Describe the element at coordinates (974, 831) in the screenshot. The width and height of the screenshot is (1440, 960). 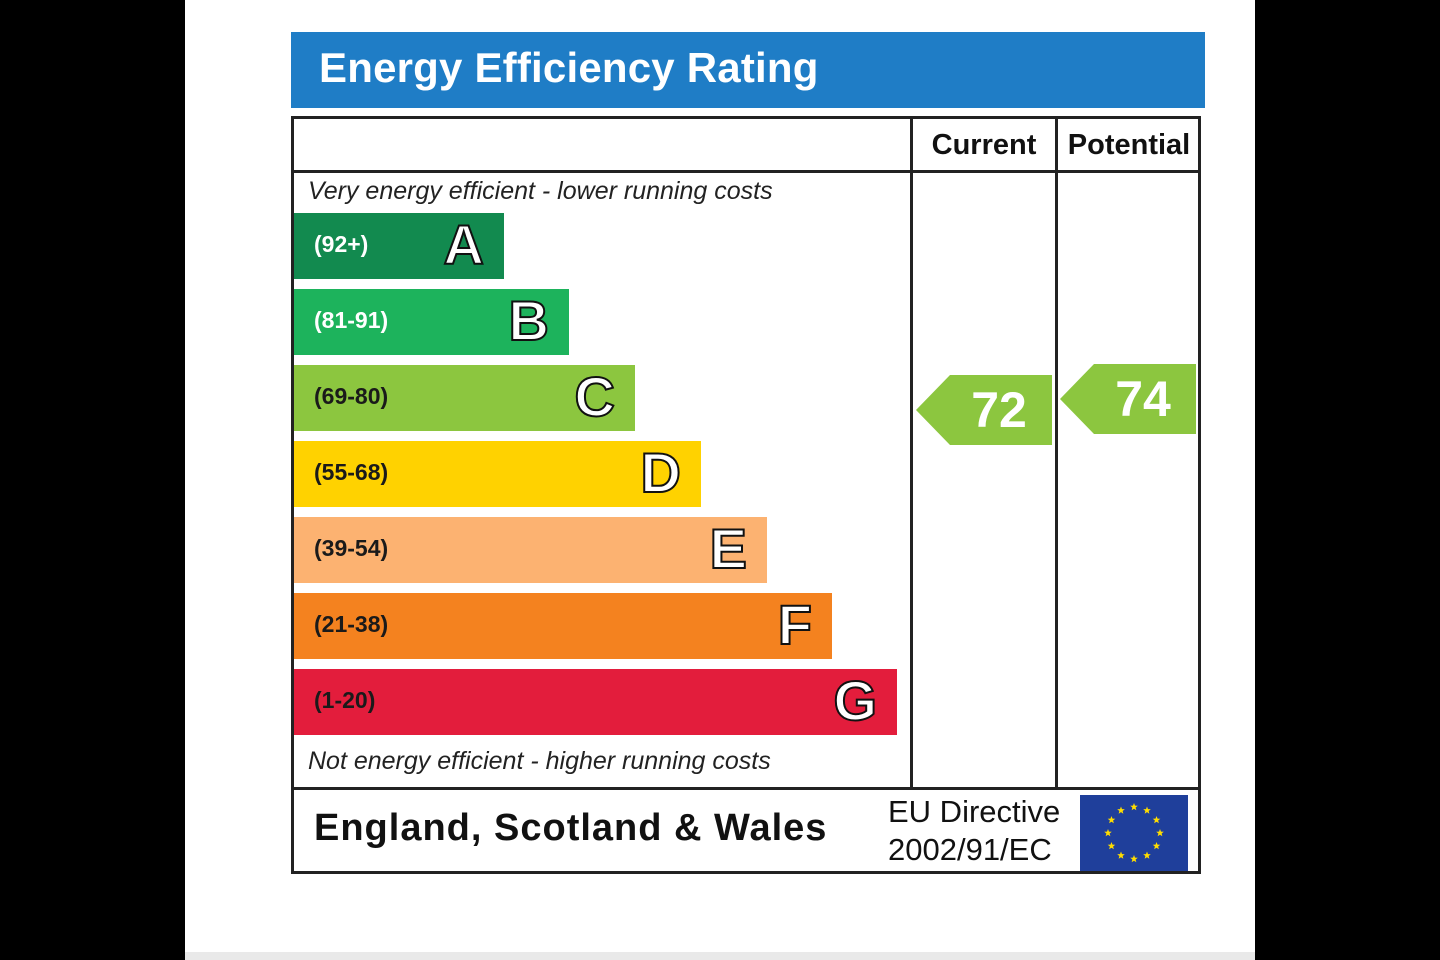
I see `eu-directive: EU Directive 2002/91/EC` at that location.